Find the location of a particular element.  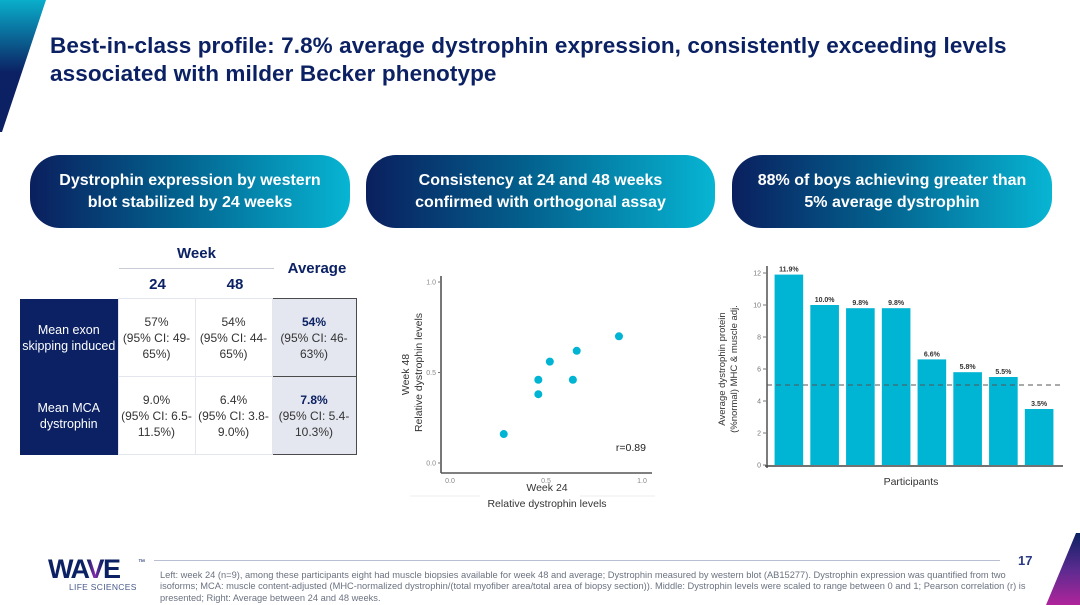

table-cell-average: 54% (95% CI: 46-63%) is located at coordinates (314, 337).